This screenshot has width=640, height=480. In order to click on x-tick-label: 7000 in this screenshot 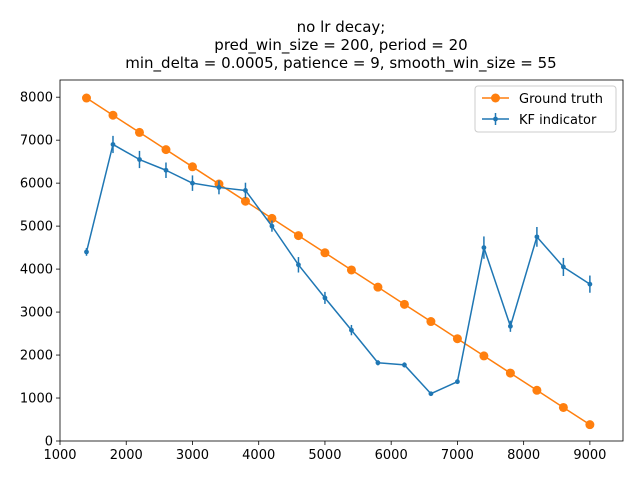, I will do `click(457, 455)`.